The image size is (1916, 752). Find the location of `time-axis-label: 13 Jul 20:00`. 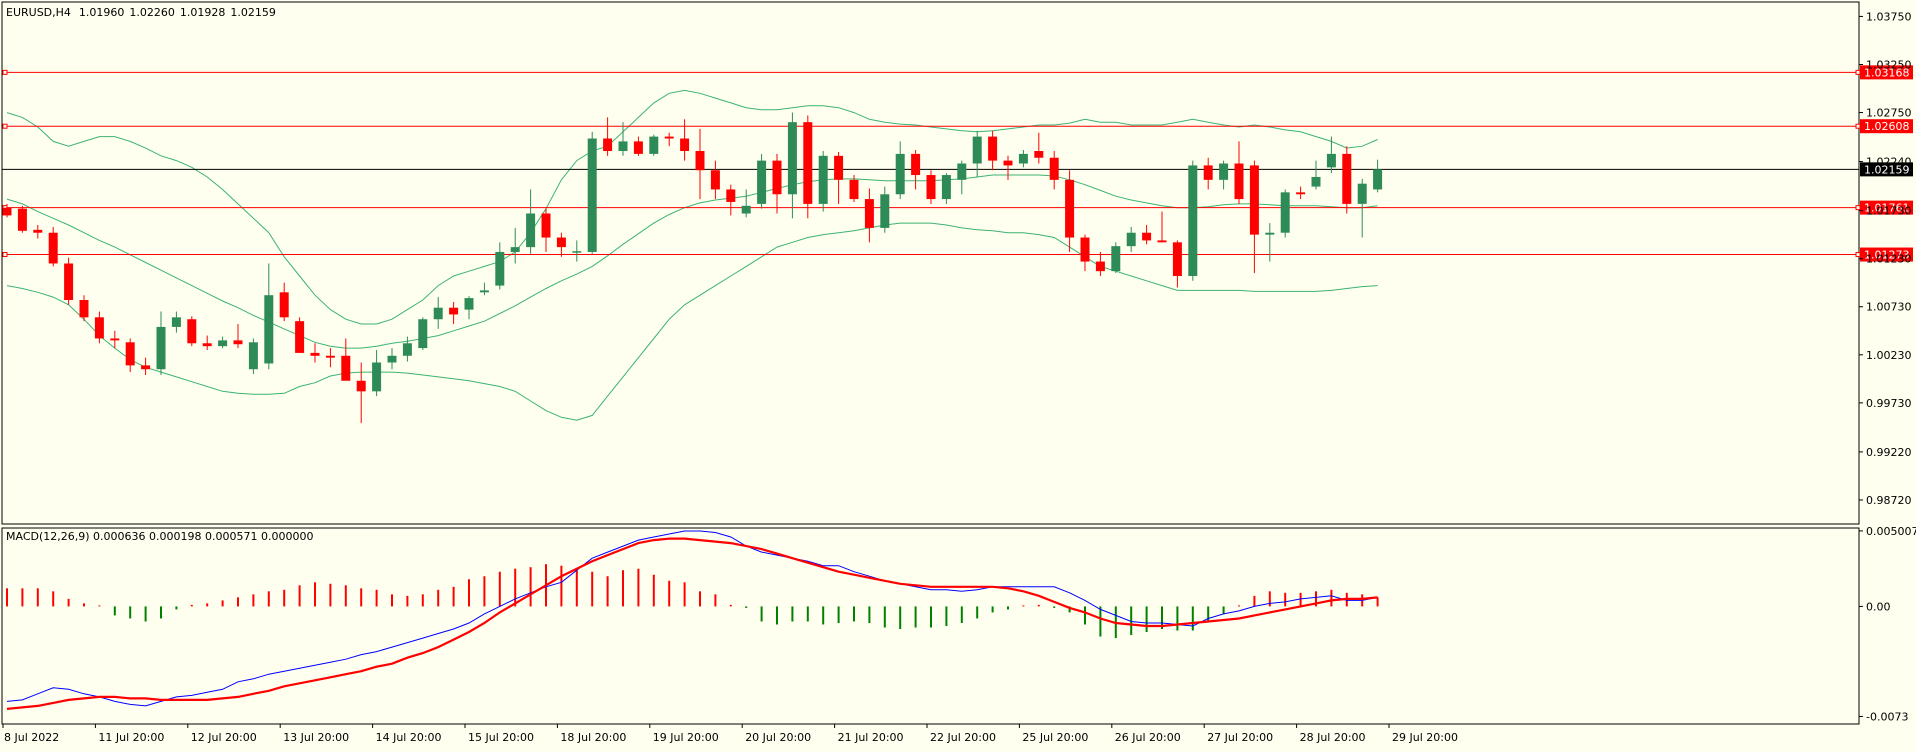

time-axis-label: 13 Jul 20:00 is located at coordinates (316, 737).